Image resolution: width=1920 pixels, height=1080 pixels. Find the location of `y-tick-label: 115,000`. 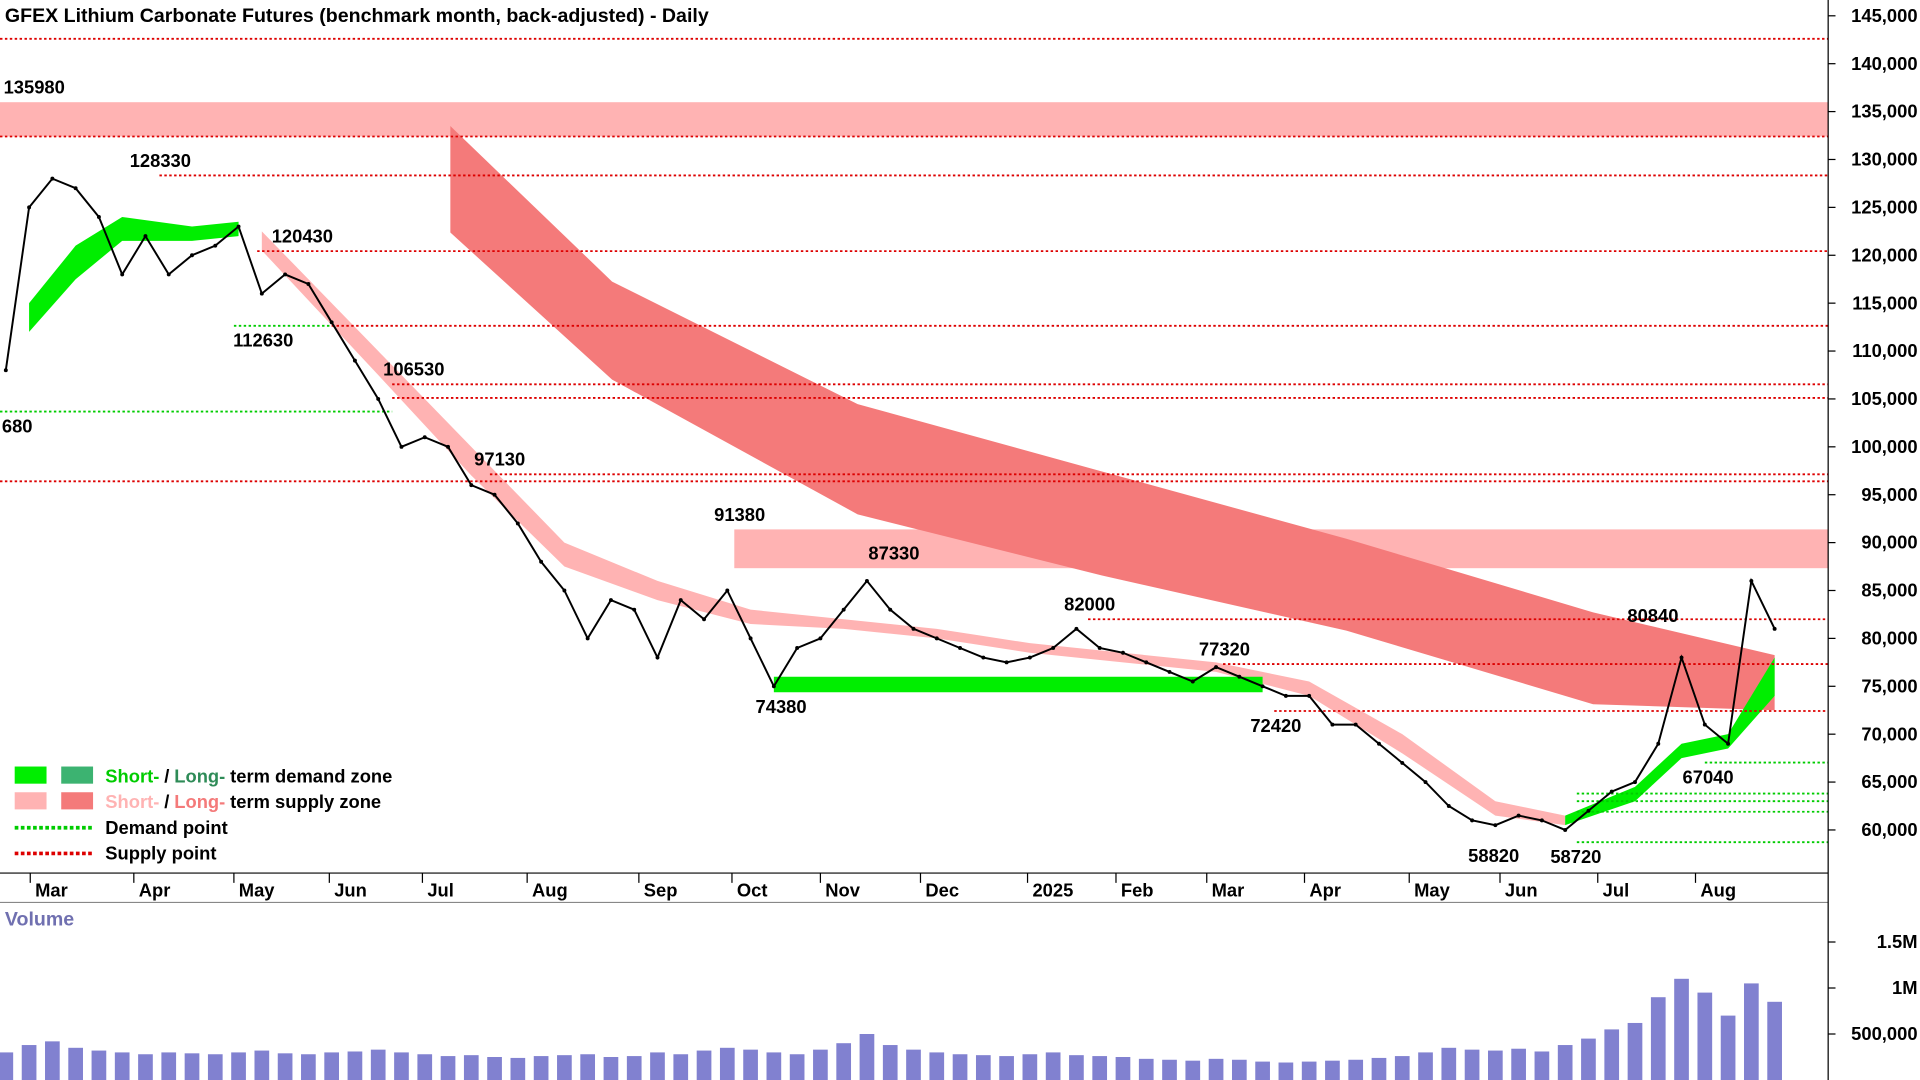

y-tick-label: 115,000 is located at coordinates (1884, 302).